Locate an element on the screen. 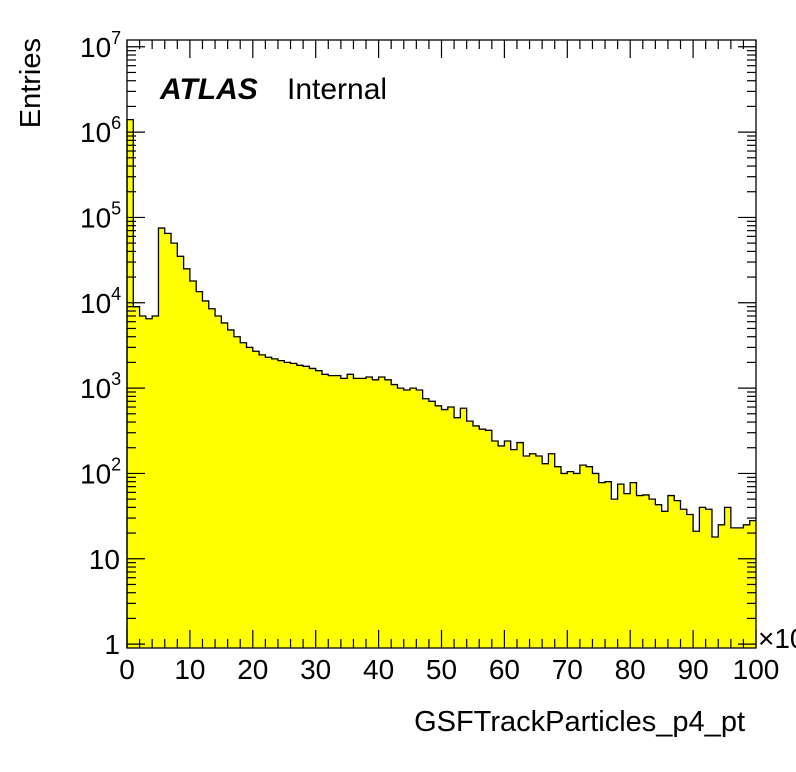 The height and width of the screenshot is (772, 796). y-tick-label: 10⁷ is located at coordinates (100, 45).